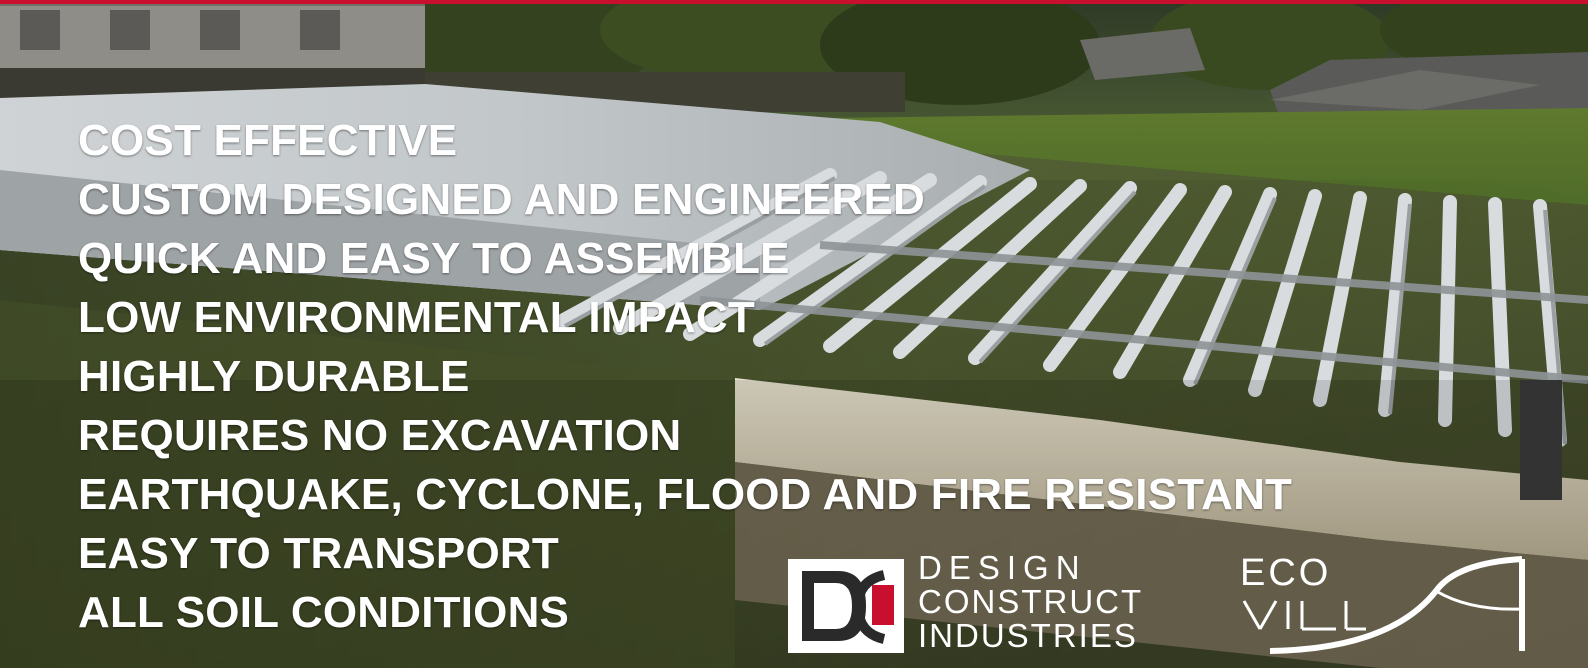 This screenshot has height=668, width=1588. I want to click on dci-monogram-icon, so click(846, 606).